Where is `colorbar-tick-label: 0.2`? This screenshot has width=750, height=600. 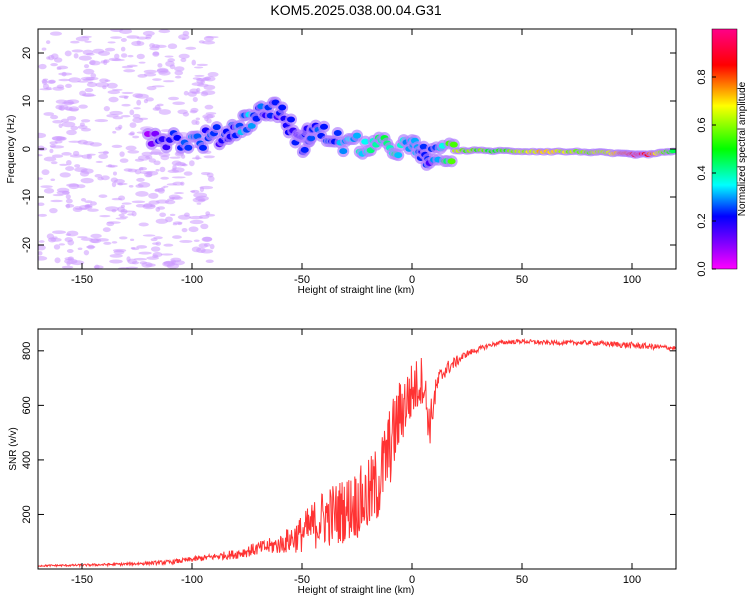
colorbar-tick-label: 0.2 is located at coordinates (702, 220).